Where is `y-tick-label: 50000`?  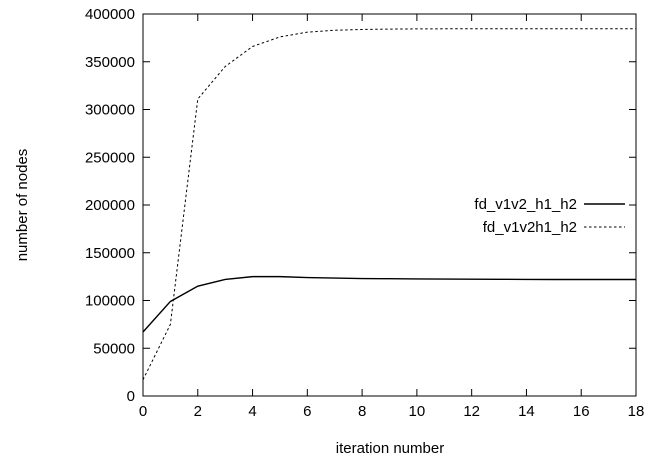 y-tick-label: 50000 is located at coordinates (114, 348).